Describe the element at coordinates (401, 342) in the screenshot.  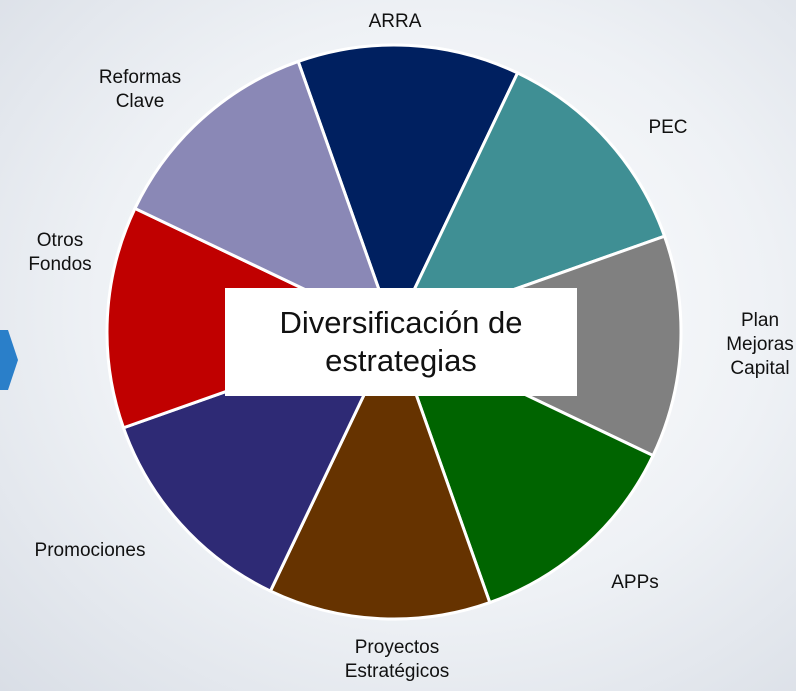
I see `center-label: Diversificación de estrategias` at that location.